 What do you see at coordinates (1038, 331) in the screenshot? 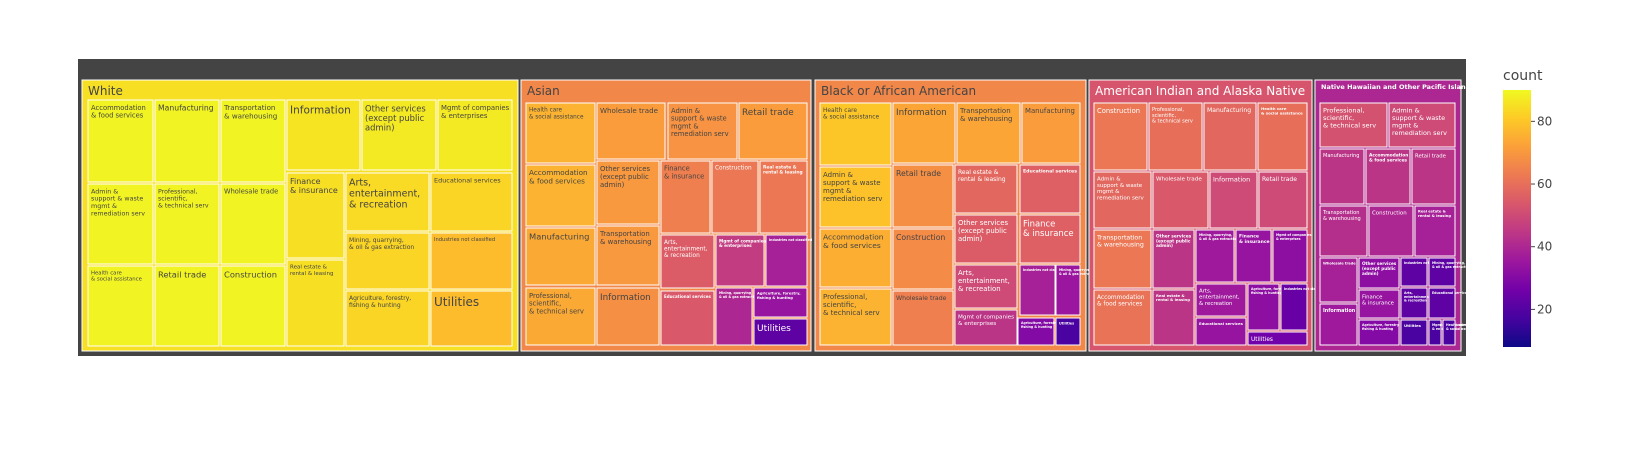
I see `tile-agriculture-forestry-fishing-hunting: Agriculture, forestry, fishing & hunting` at bounding box center [1038, 331].